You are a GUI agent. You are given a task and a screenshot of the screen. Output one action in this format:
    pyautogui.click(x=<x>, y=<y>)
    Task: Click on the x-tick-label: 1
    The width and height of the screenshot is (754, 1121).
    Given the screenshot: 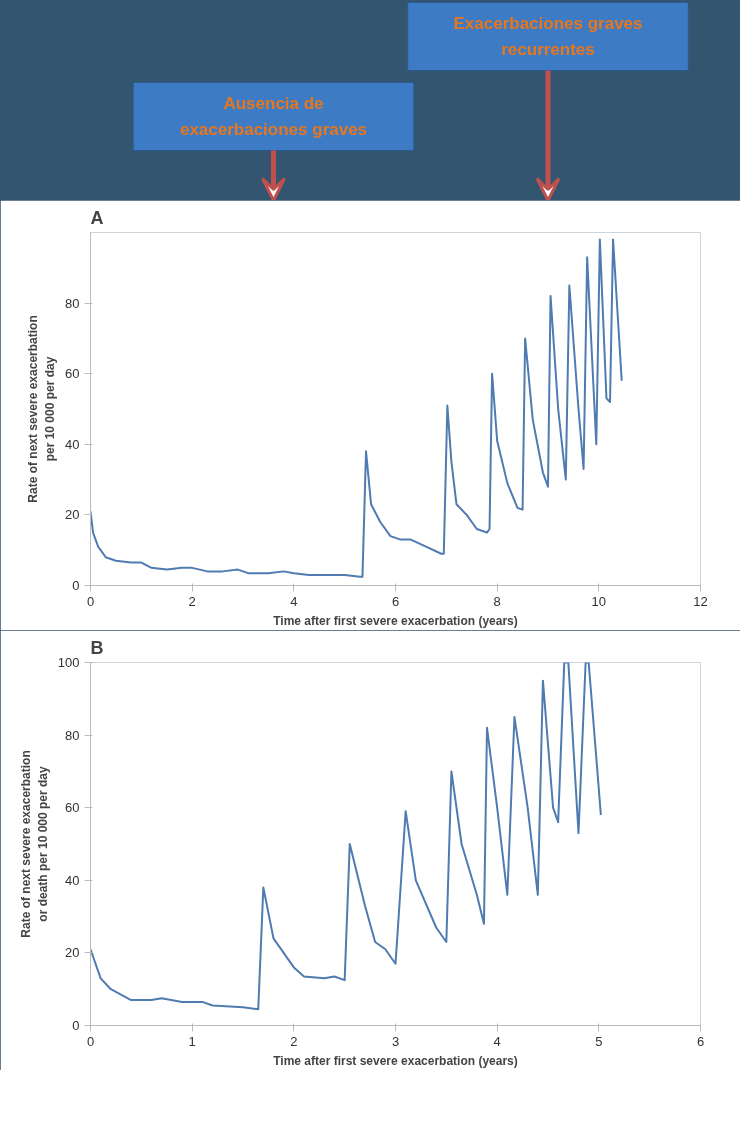 What is the action you would take?
    pyautogui.click(x=192, y=1041)
    